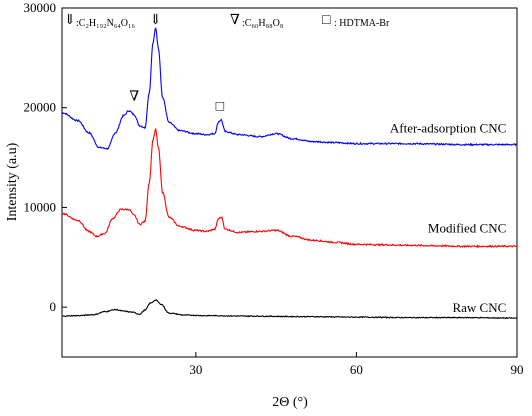  Describe the element at coordinates (12, 181) in the screenshot. I see `y-axis-title: Intensity (a.u)` at that location.